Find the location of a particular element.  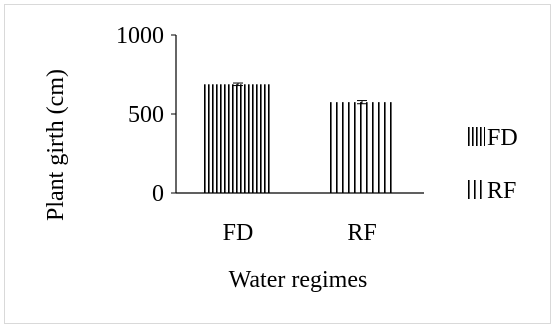

bar-fd is located at coordinates (238, 138).